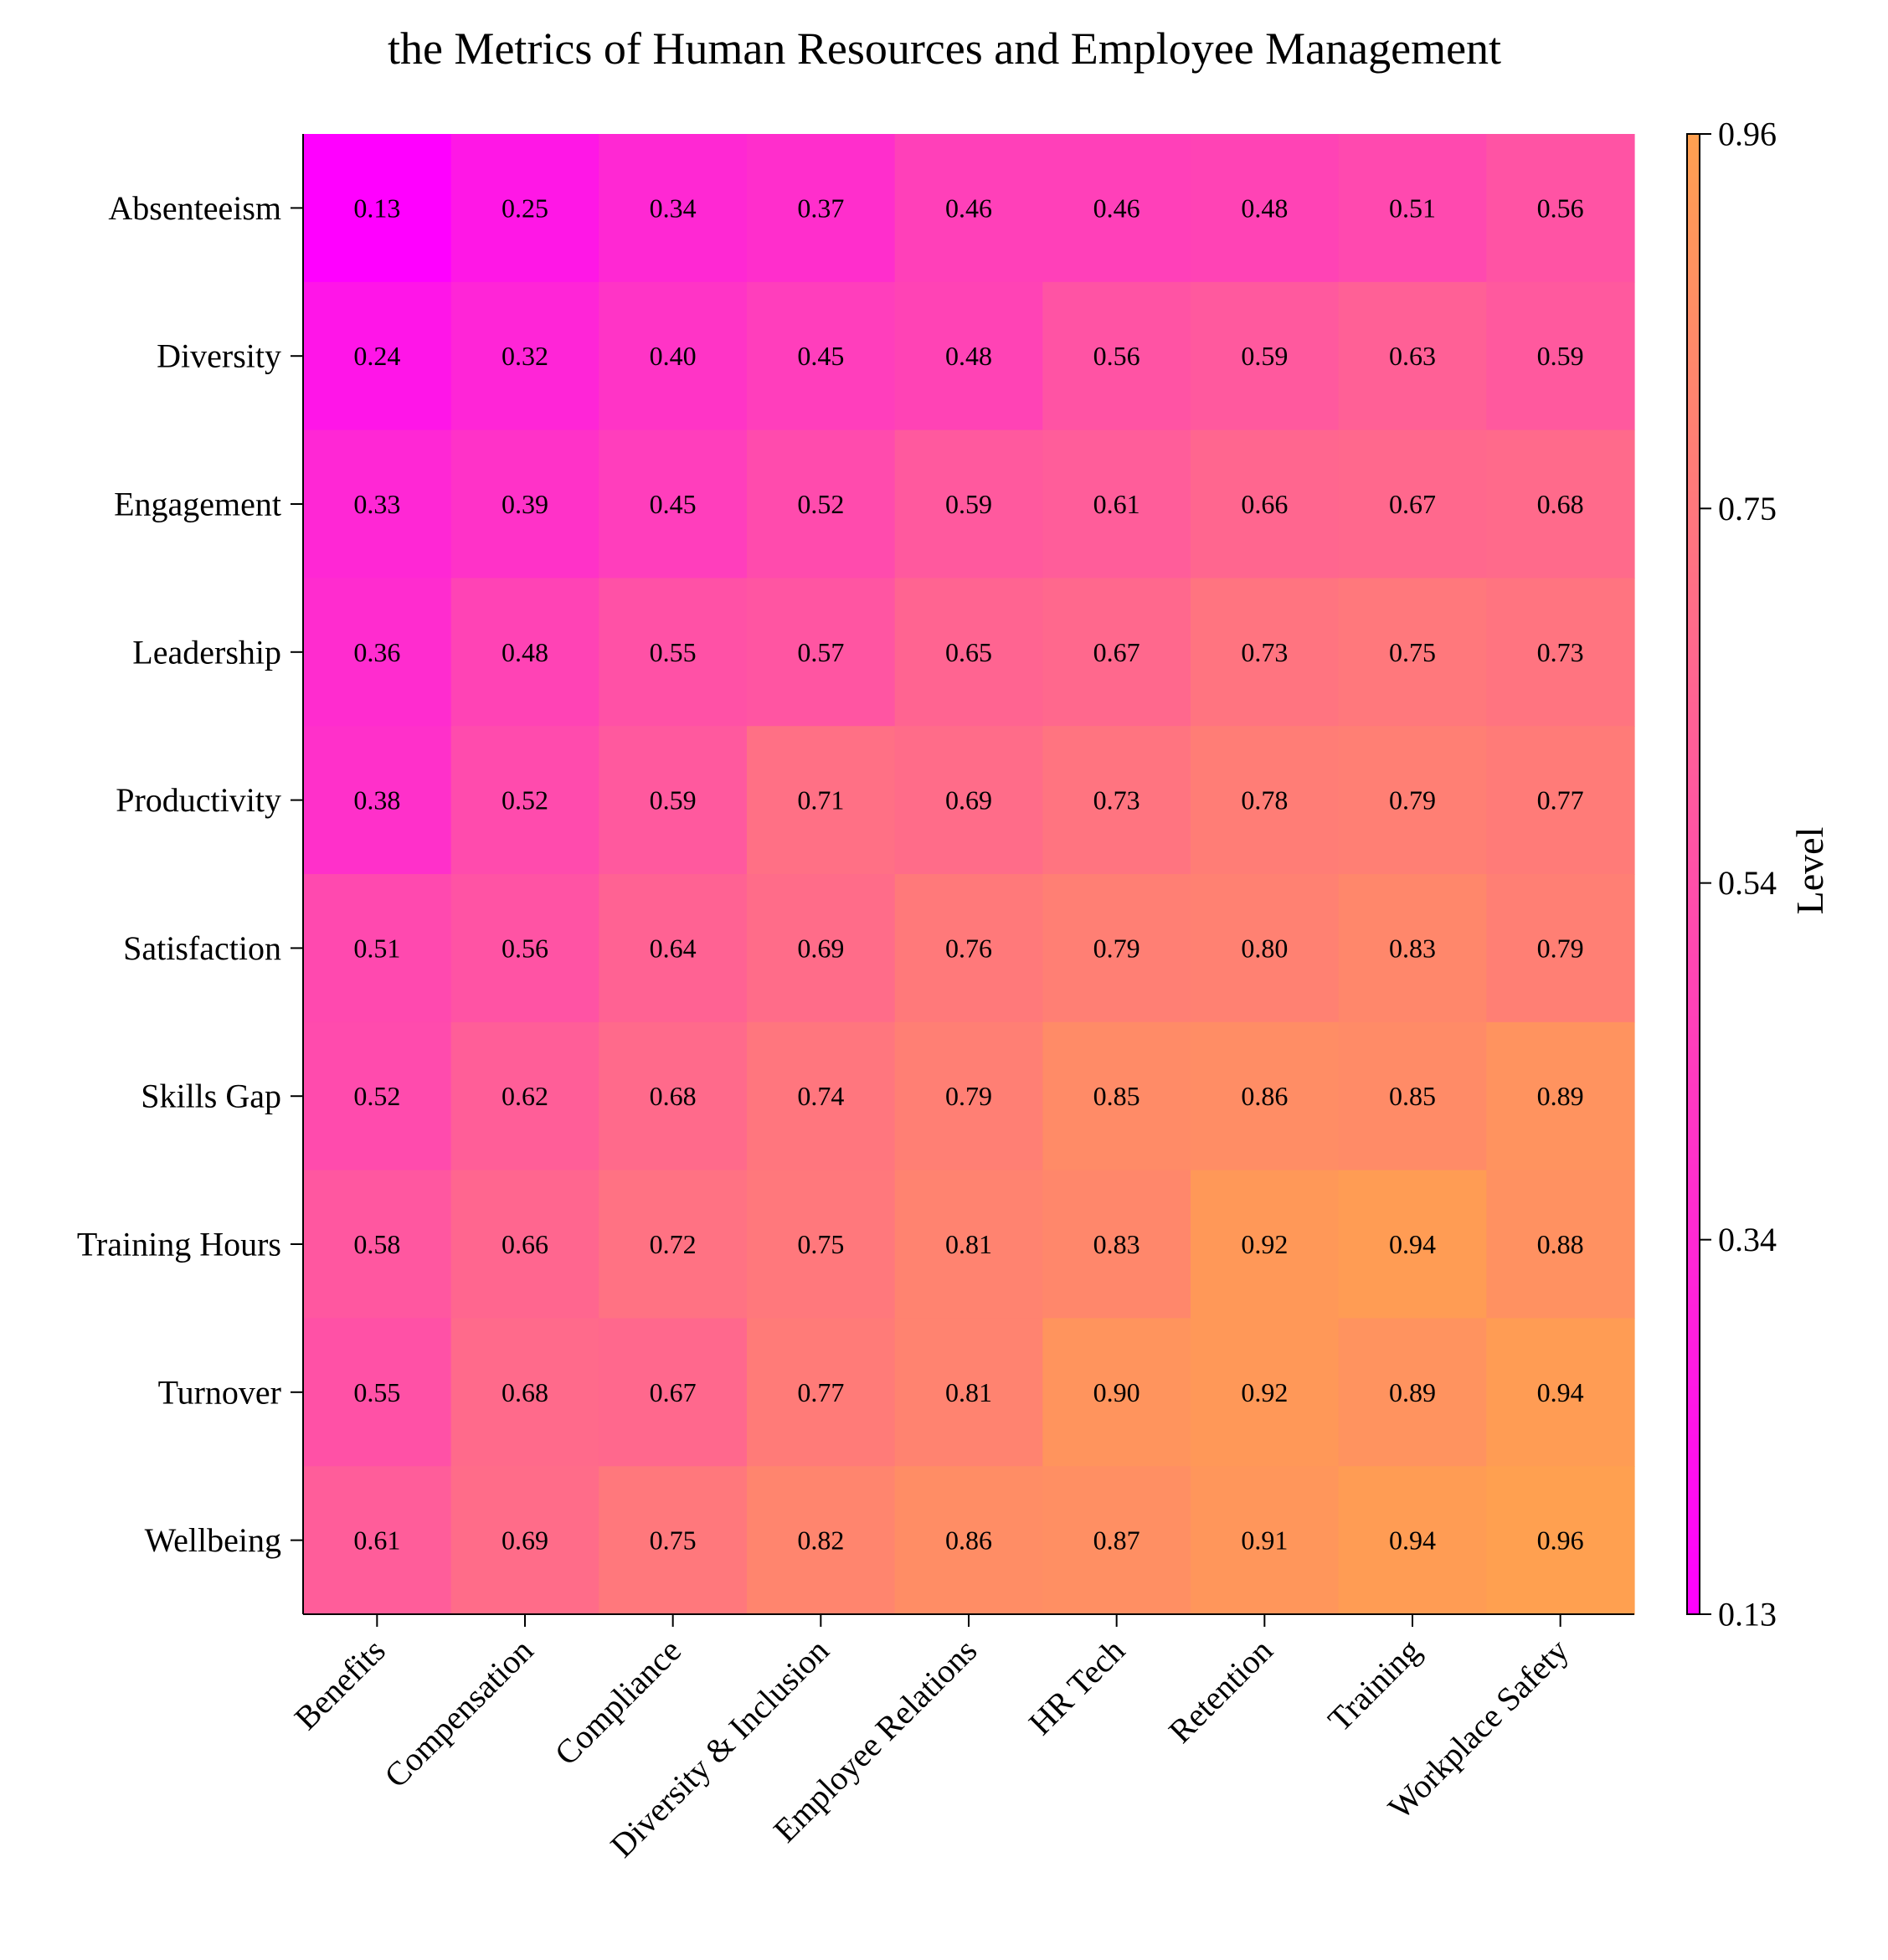 Image resolution: width=1888 pixels, height=1960 pixels. I want to click on cell-value-label: 0.96, so click(1560, 1540).